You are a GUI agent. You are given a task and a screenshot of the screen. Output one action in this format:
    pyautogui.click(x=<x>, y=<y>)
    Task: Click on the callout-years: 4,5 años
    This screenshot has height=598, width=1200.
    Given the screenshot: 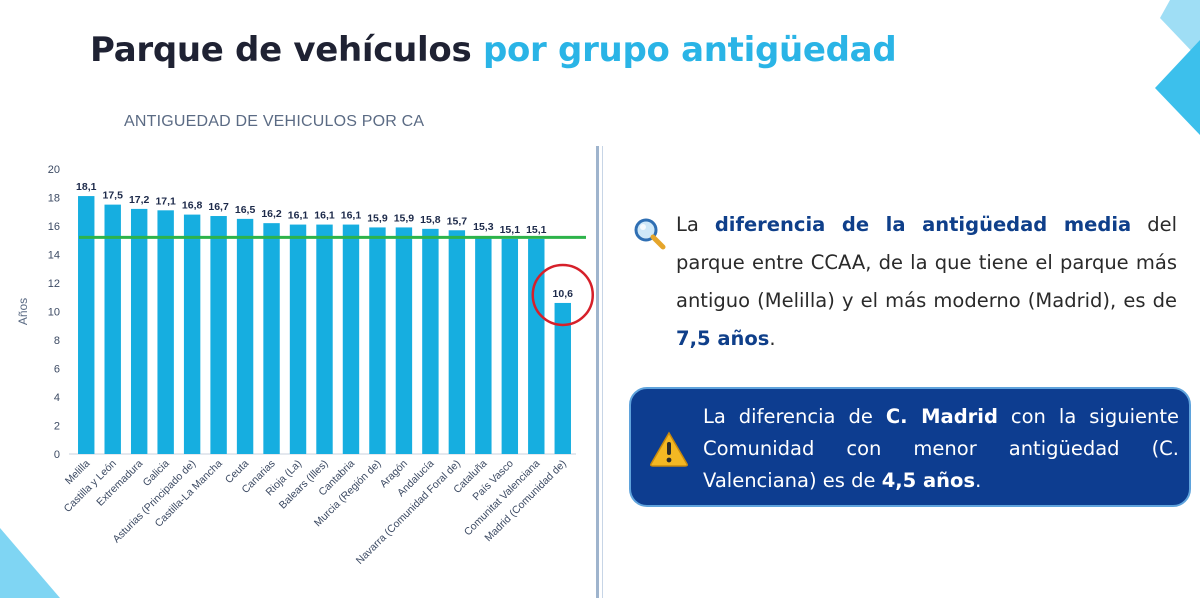 What is the action you would take?
    pyautogui.click(x=928, y=480)
    